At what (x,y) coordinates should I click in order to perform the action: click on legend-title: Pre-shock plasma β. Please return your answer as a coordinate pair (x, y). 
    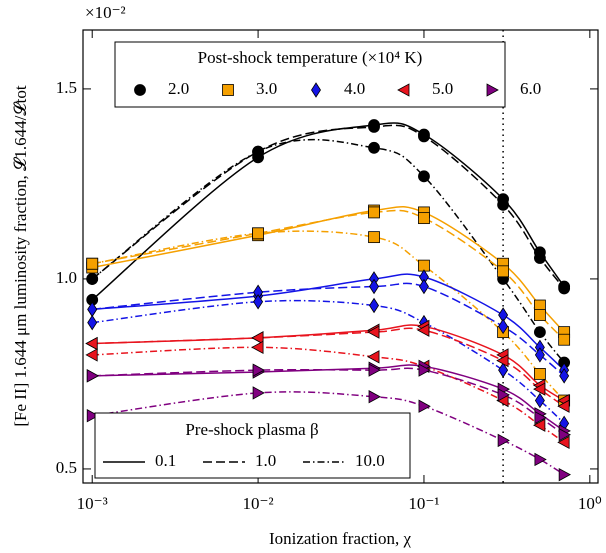
    Looking at the image, I should click on (251, 429).